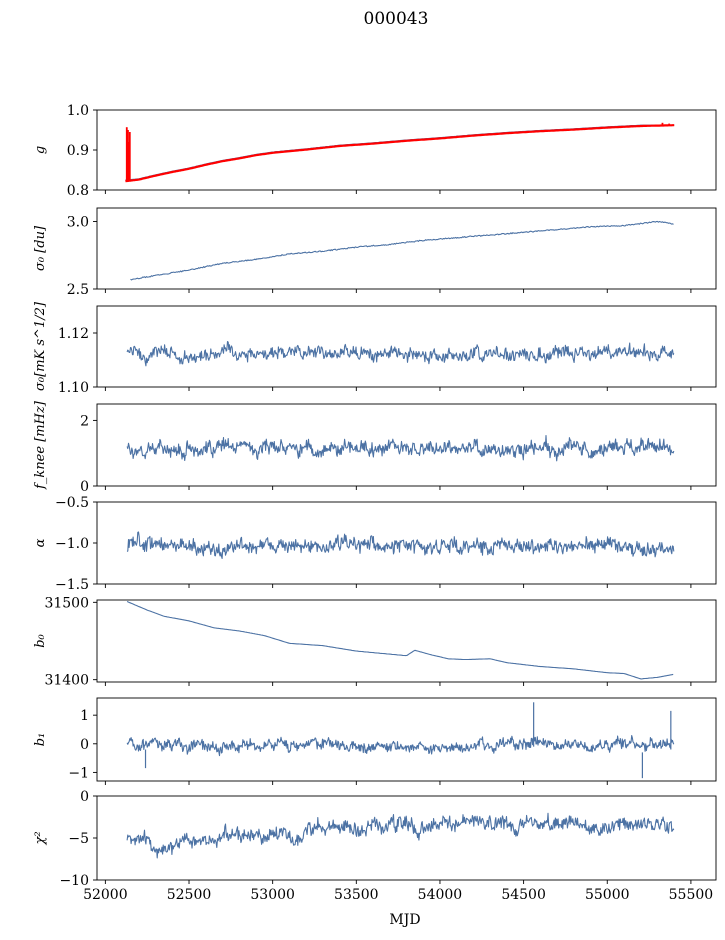 The width and height of the screenshot is (725, 940). What do you see at coordinates (40, 248) in the screenshot?
I see `y-axis-label-sigma0: σ₀ [du]` at bounding box center [40, 248].